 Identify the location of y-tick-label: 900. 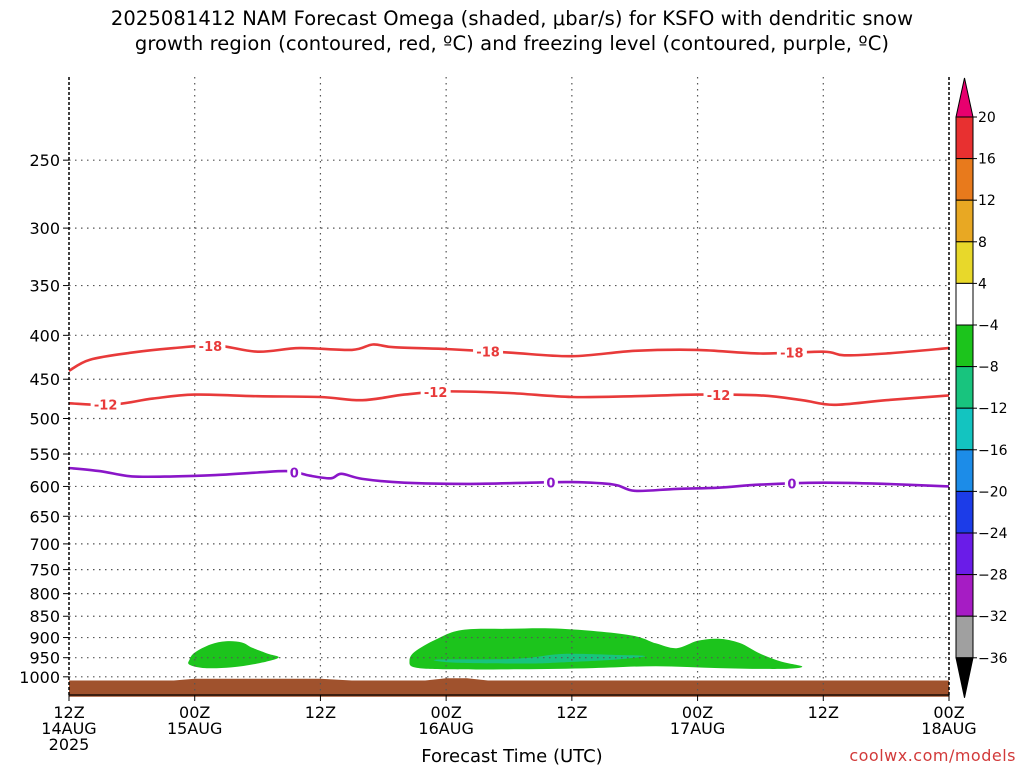
(44, 638).